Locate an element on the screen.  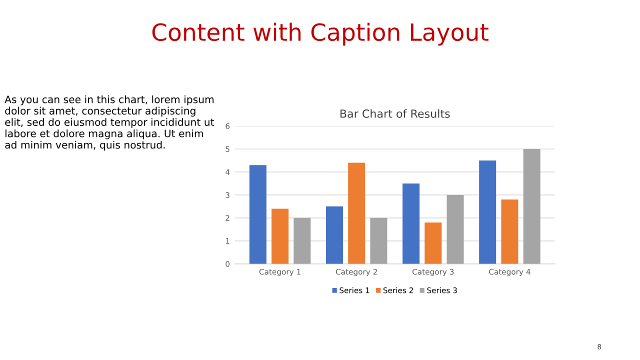
chart-title: Bar Chart of Results is located at coordinates (395, 113).